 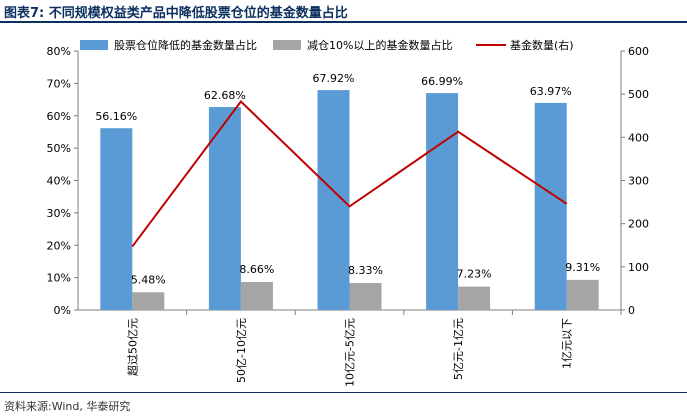 What do you see at coordinates (59, 213) in the screenshot?
I see `left-tick-label: 30%` at bounding box center [59, 213].